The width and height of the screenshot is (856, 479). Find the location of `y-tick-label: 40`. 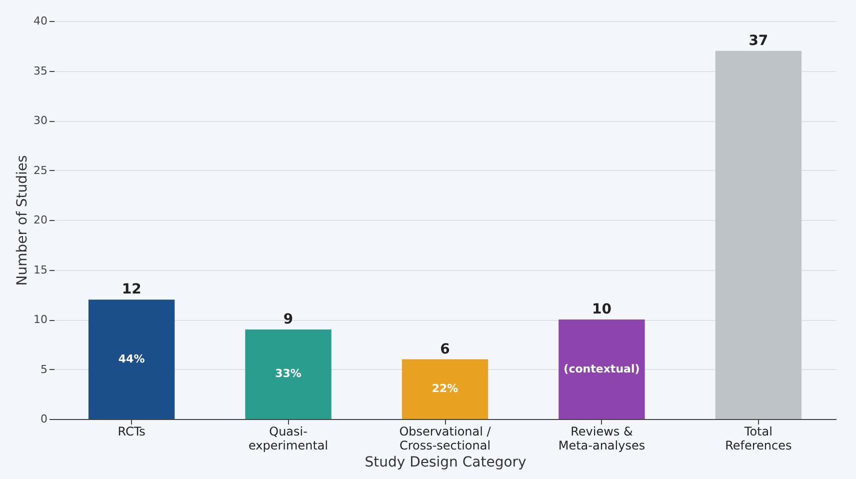

y-tick-label: 40 is located at coordinates (41, 21).